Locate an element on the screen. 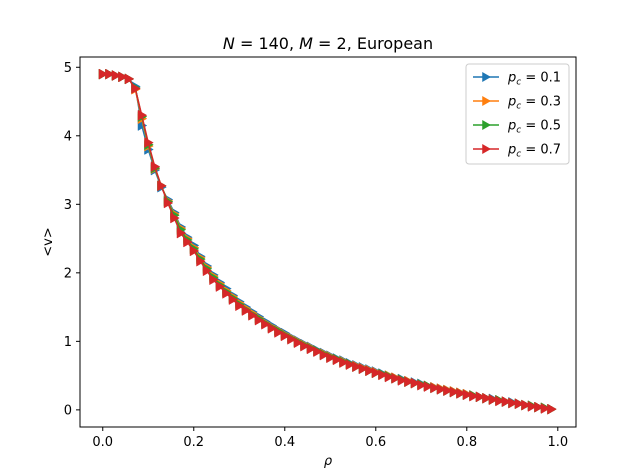 The image size is (640, 476). legend: pc = 0.1 pc = 0.3 pc = 0.5 pc = 0.7 is located at coordinates (517, 114).